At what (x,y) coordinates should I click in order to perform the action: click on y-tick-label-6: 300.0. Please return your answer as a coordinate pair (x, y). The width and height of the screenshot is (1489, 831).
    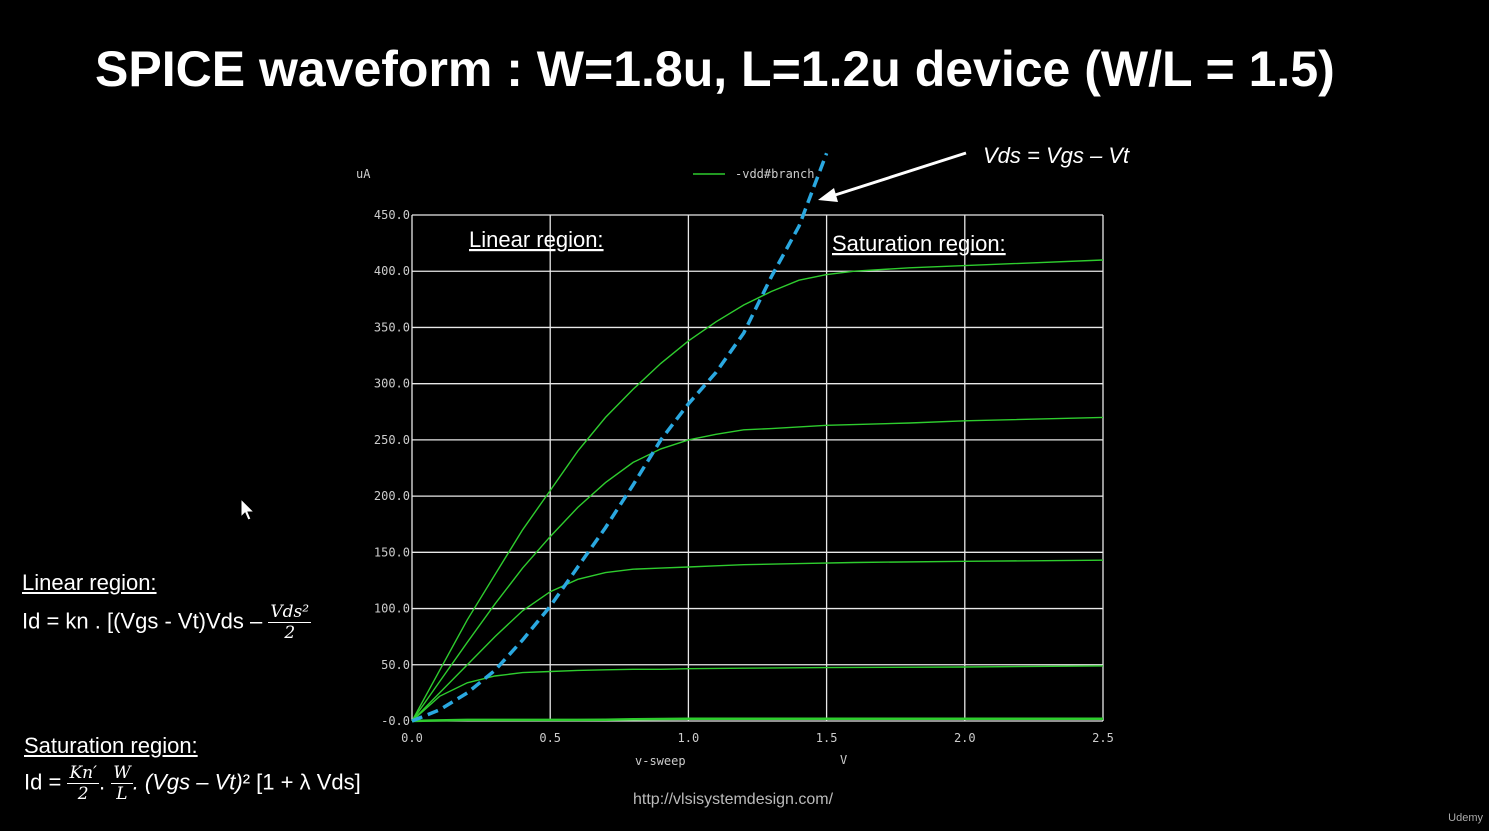
    Looking at the image, I should click on (392, 384).